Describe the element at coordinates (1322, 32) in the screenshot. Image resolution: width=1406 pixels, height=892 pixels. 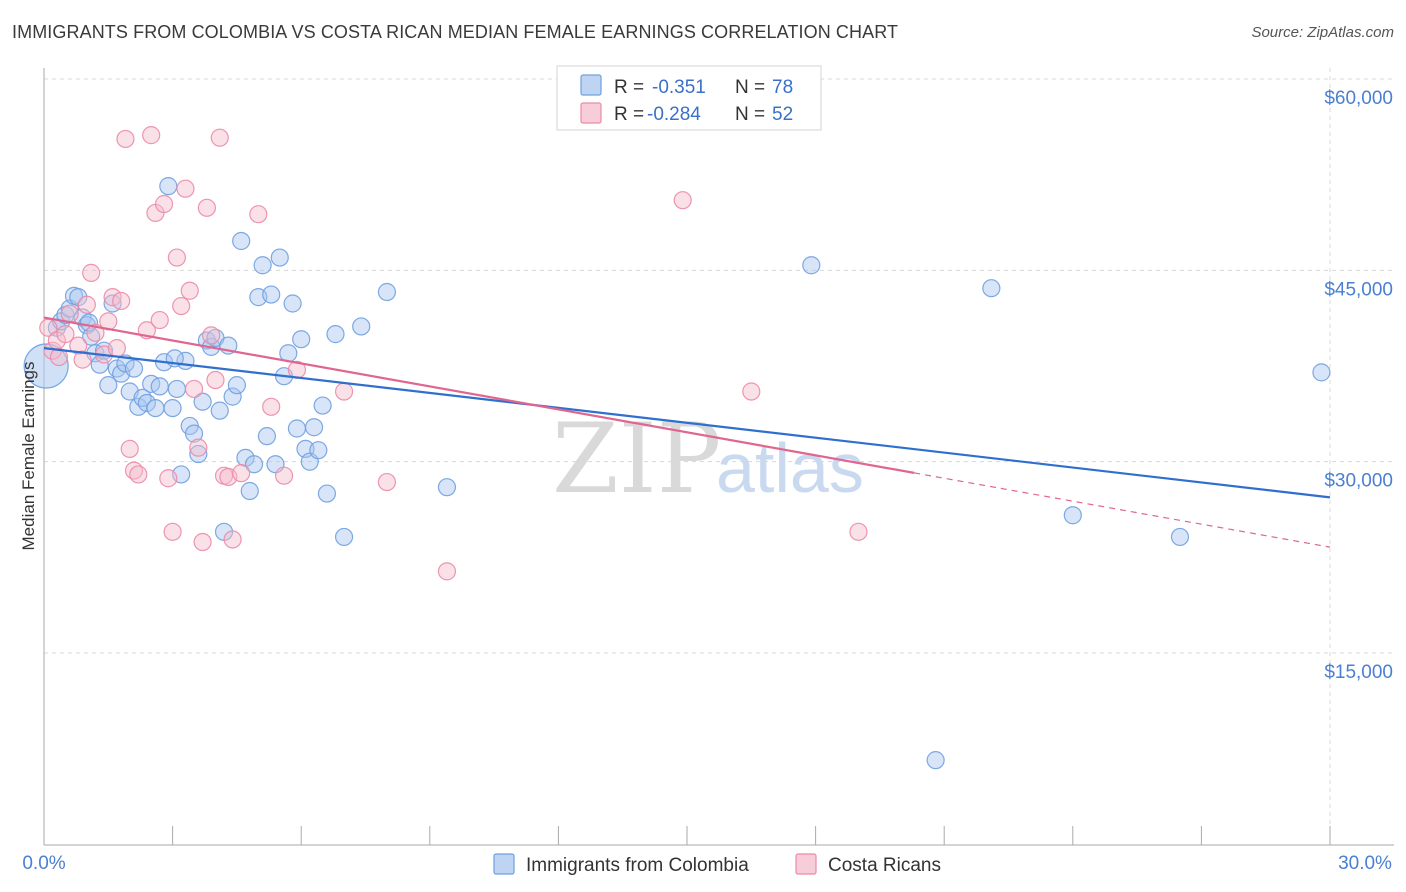
I see `source-credit: Source: ZipAtlas.com` at that location.